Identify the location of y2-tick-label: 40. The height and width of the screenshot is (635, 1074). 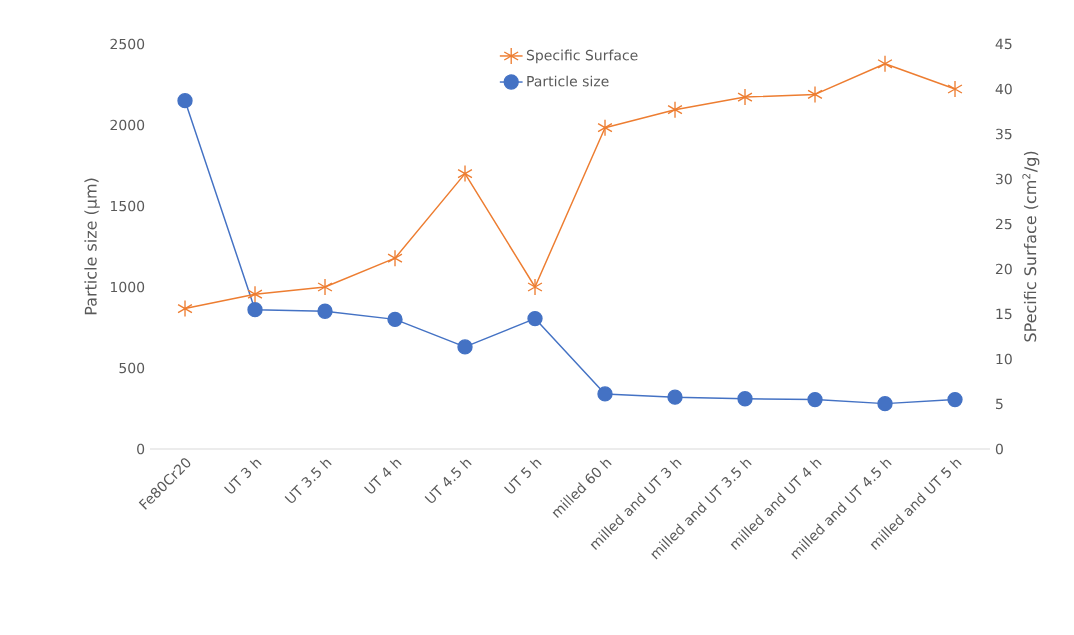
(1003, 89).